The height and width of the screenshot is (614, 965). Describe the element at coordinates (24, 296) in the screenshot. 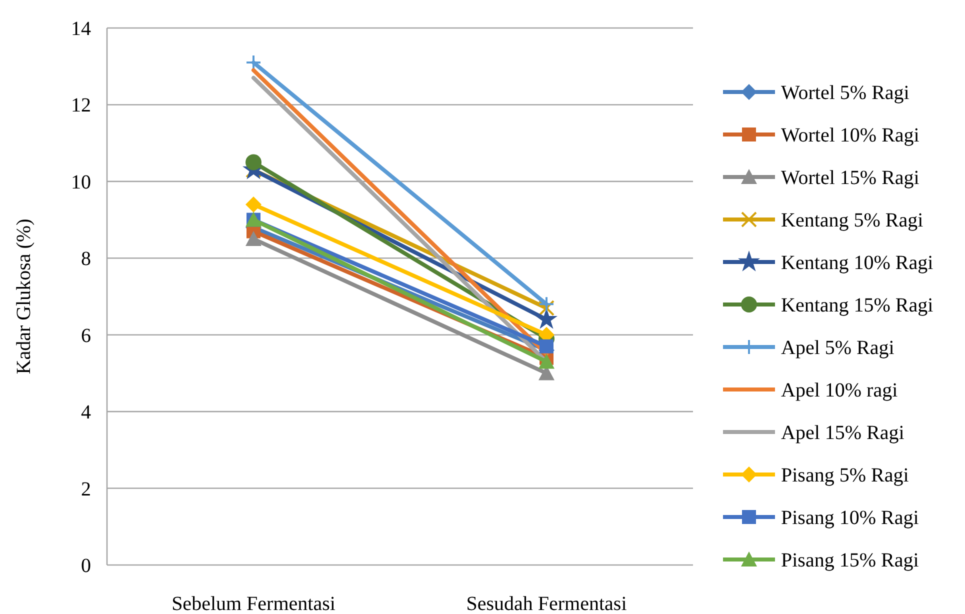

I see `y-axis-title: Kadar Glukosa (%)` at that location.